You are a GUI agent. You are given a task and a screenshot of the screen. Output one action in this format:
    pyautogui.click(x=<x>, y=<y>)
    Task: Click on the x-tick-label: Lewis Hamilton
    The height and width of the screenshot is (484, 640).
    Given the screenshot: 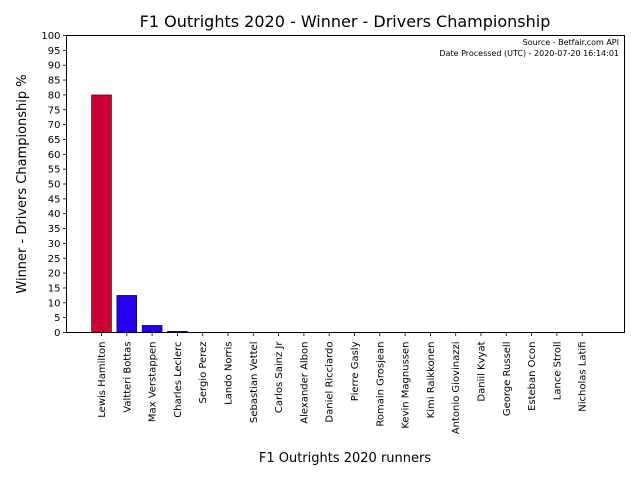 What is the action you would take?
    pyautogui.click(x=102, y=380)
    